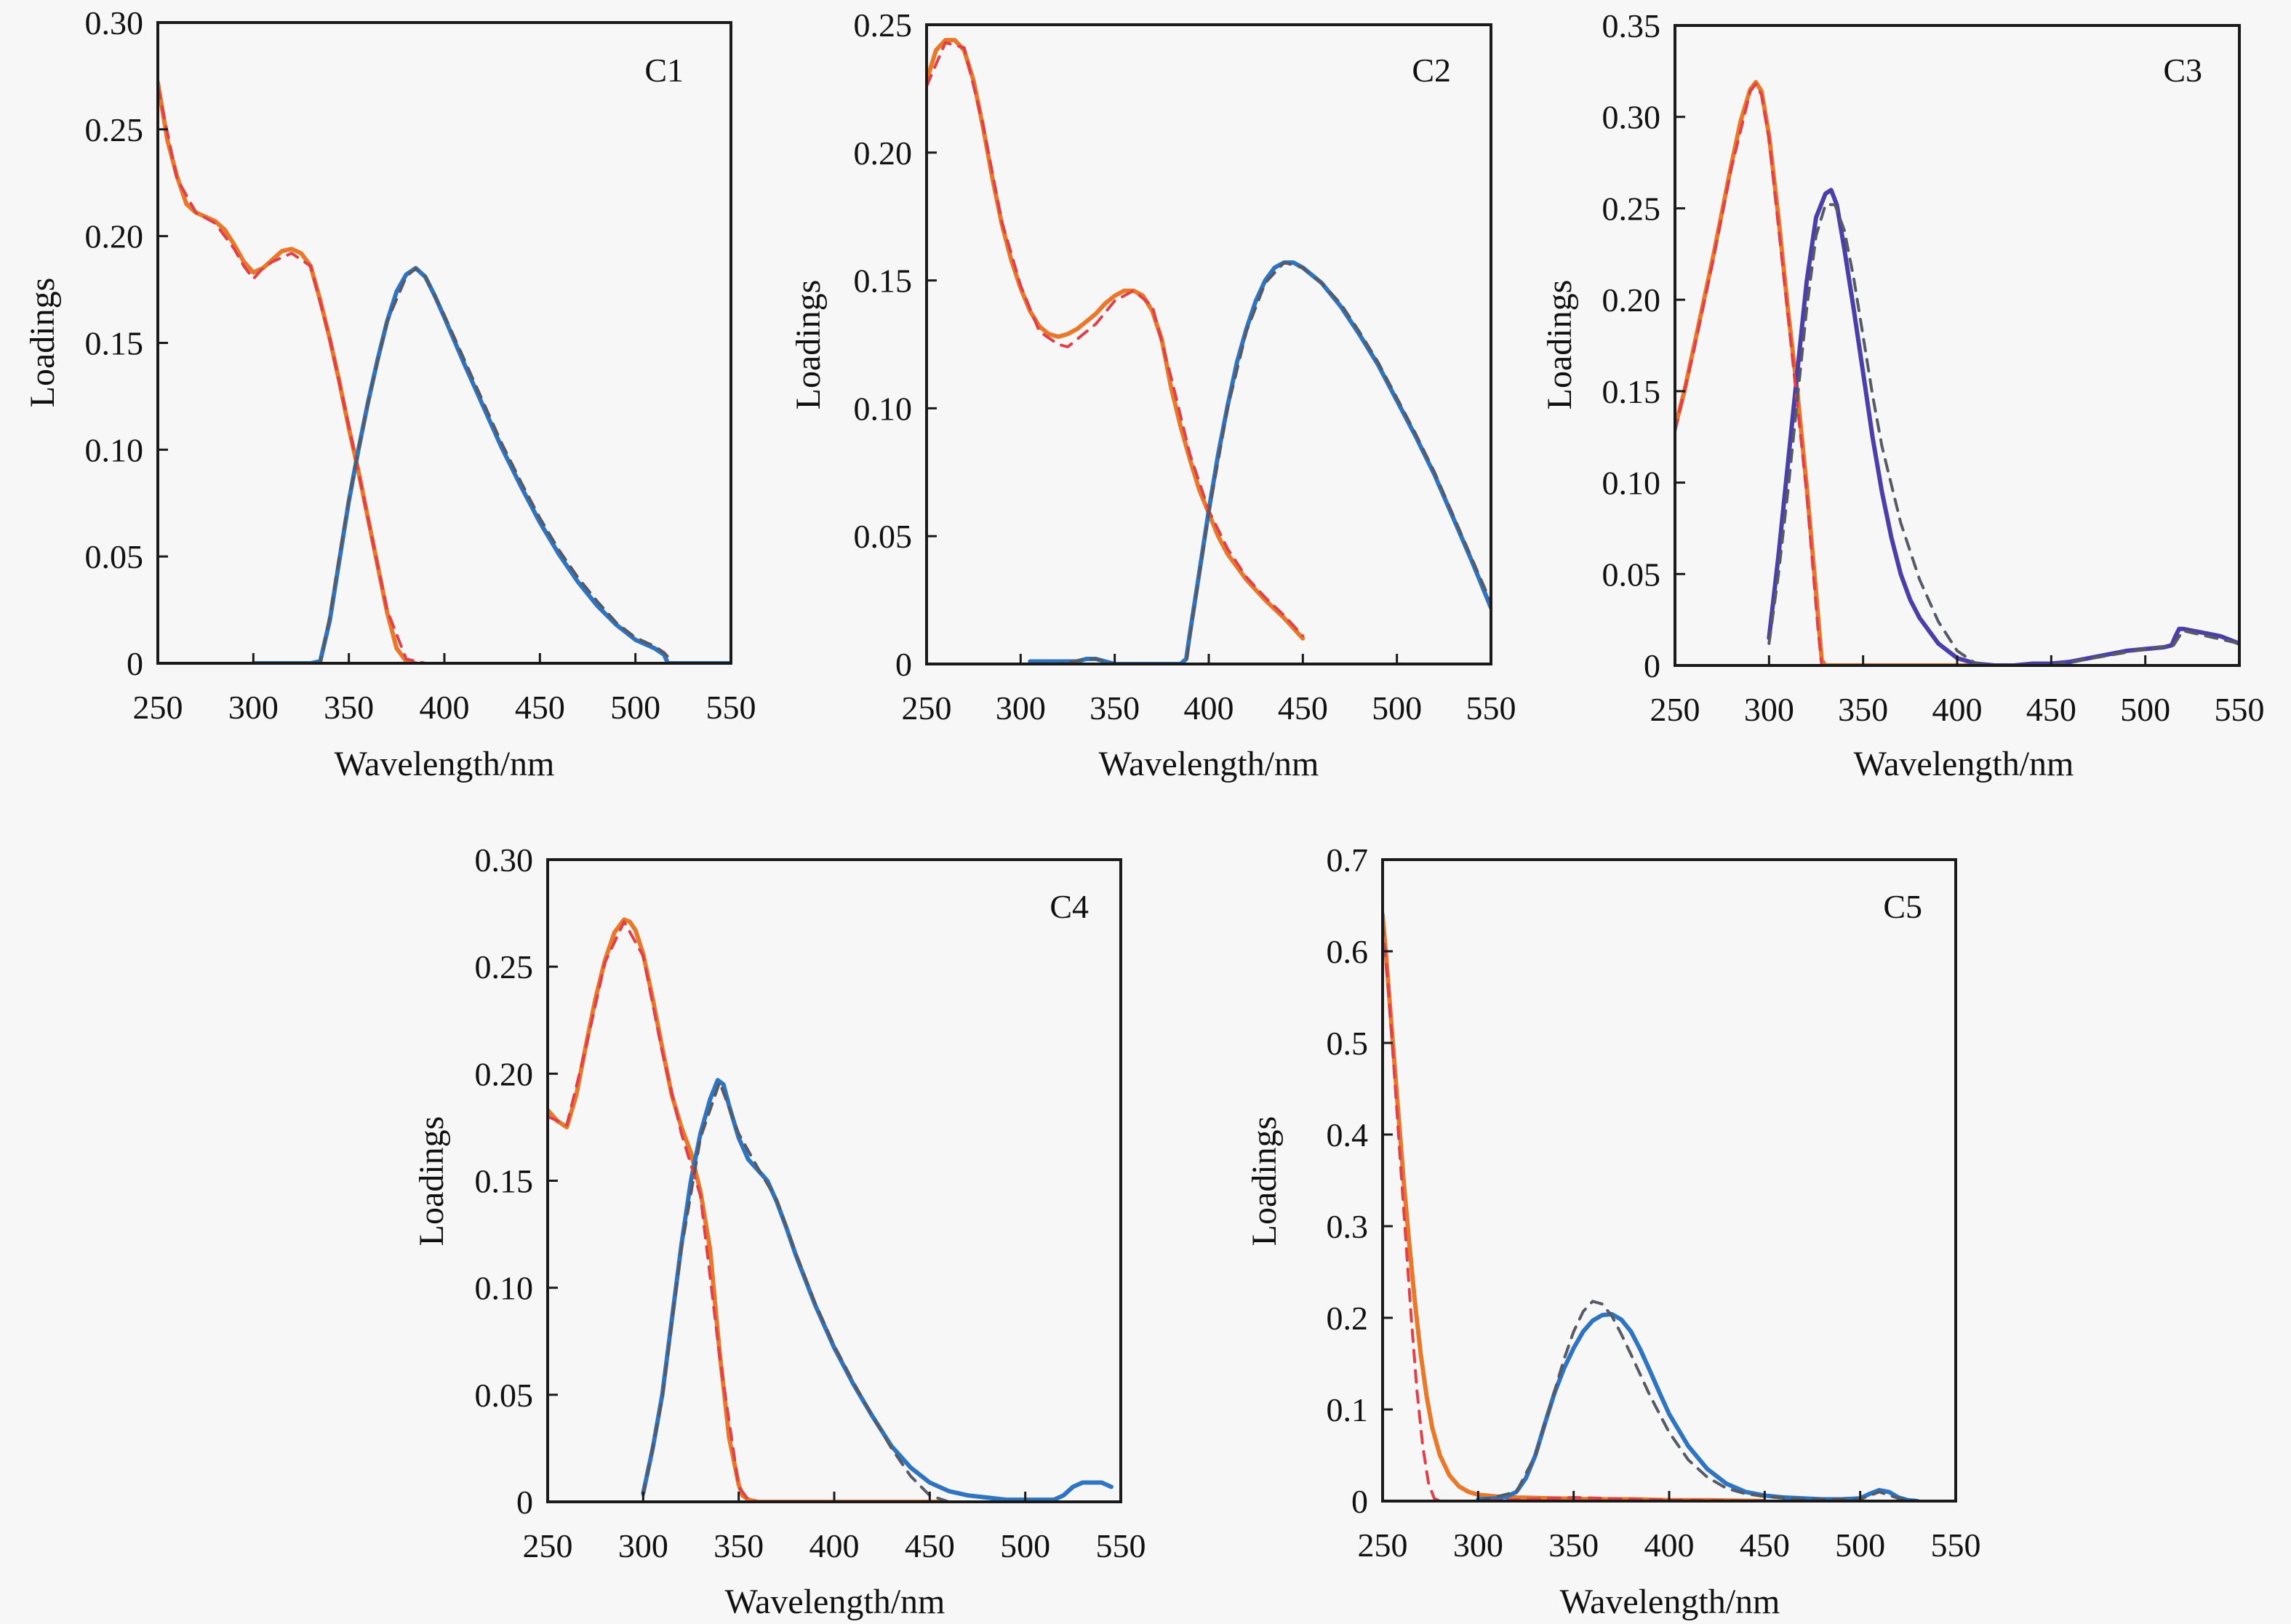  Describe the element at coordinates (884, 153) in the screenshot. I see `c2-y-tick-label: 0.20` at that location.